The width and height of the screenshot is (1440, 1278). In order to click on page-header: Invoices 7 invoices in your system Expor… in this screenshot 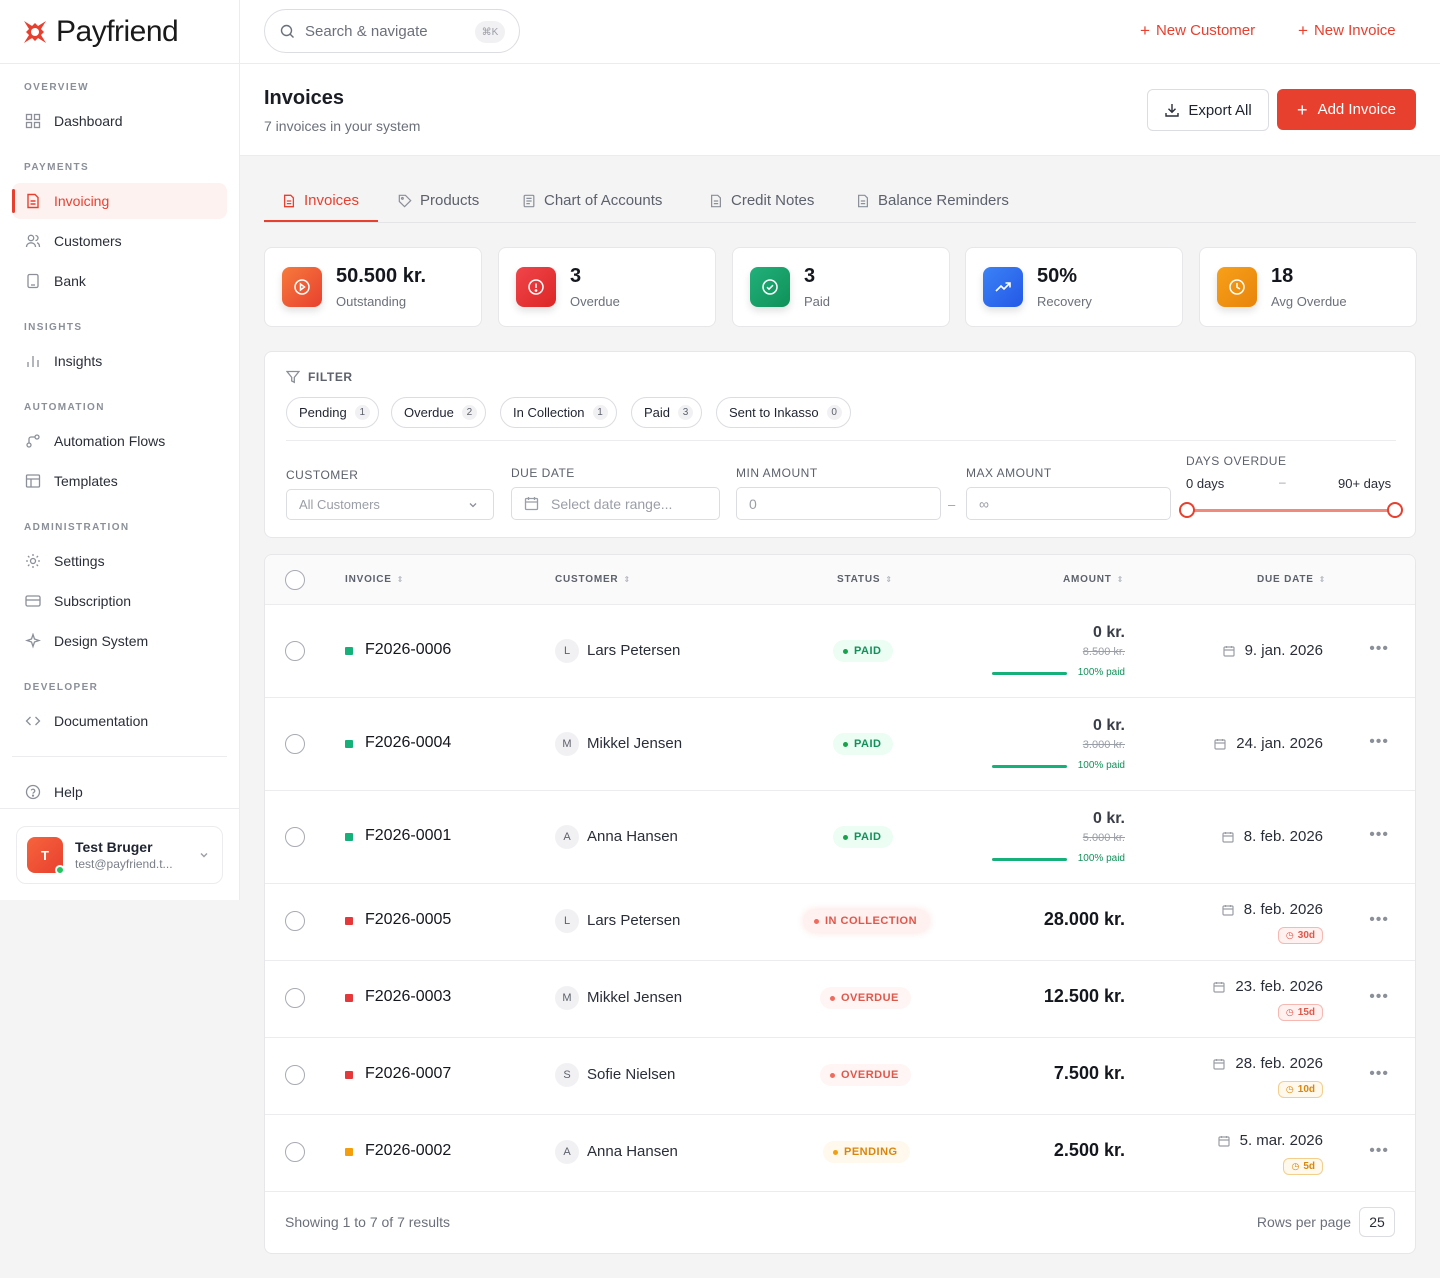, I will do `click(840, 110)`.